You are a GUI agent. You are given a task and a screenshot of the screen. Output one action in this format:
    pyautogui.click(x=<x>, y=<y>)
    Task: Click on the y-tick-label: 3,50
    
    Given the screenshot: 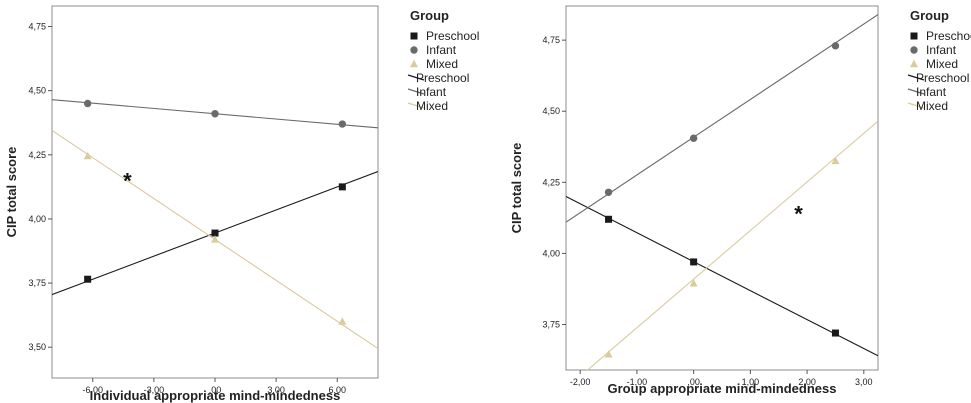 What is the action you would take?
    pyautogui.click(x=37, y=347)
    